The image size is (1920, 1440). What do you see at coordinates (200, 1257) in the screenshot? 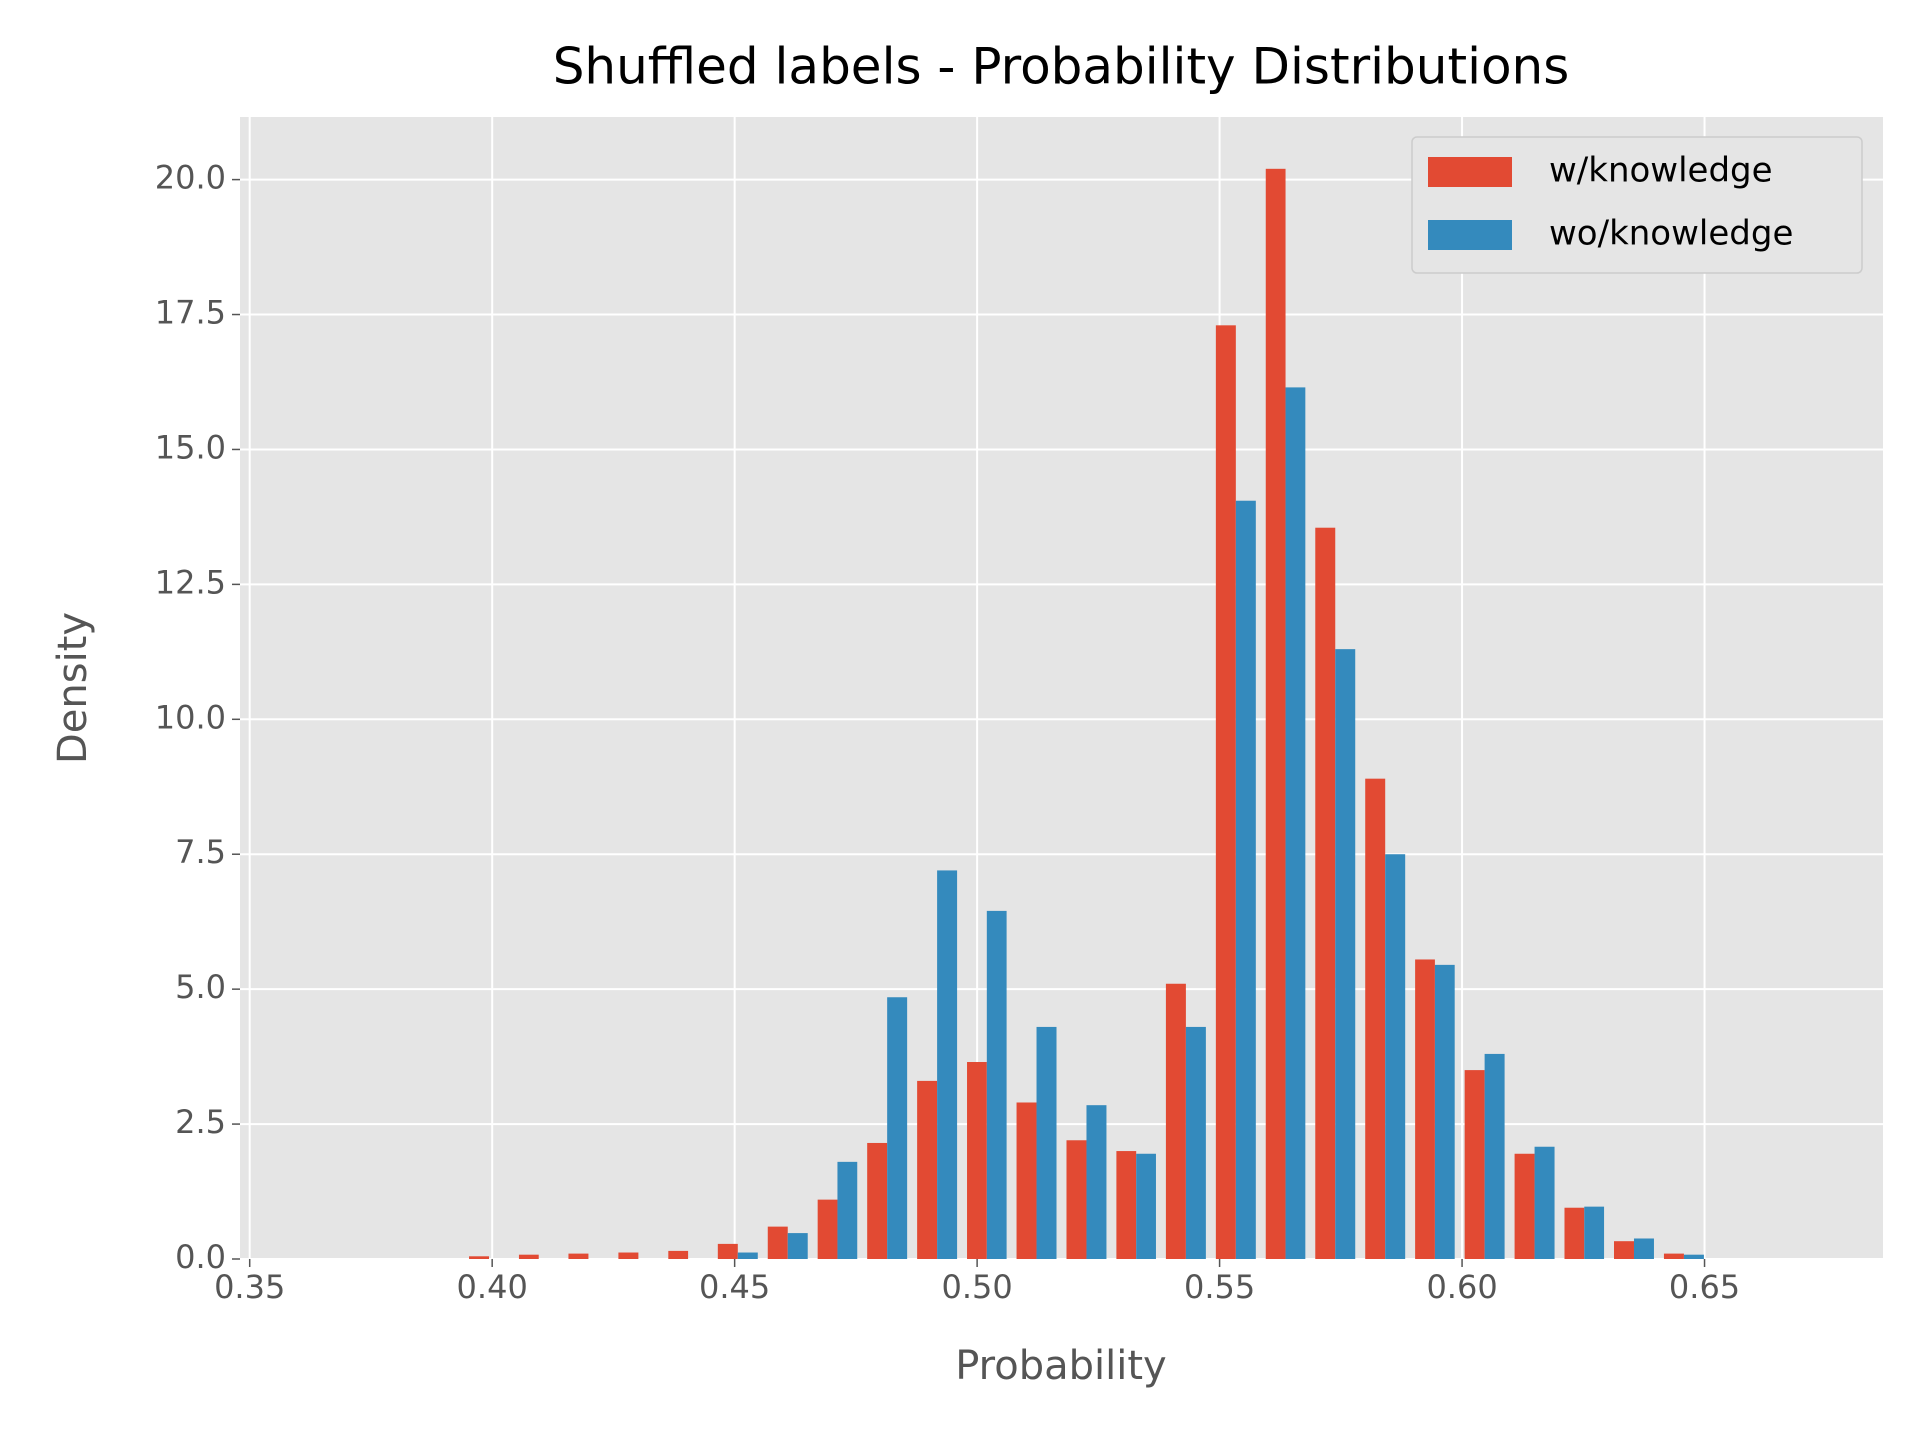
I see `y-tick-label: 0.0` at bounding box center [200, 1257].